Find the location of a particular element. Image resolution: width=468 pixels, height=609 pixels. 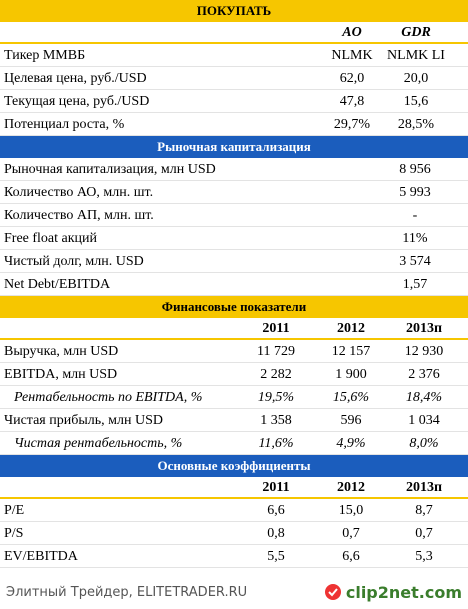

row-label: Количество АП, млн. шт. is located at coordinates (79, 215).